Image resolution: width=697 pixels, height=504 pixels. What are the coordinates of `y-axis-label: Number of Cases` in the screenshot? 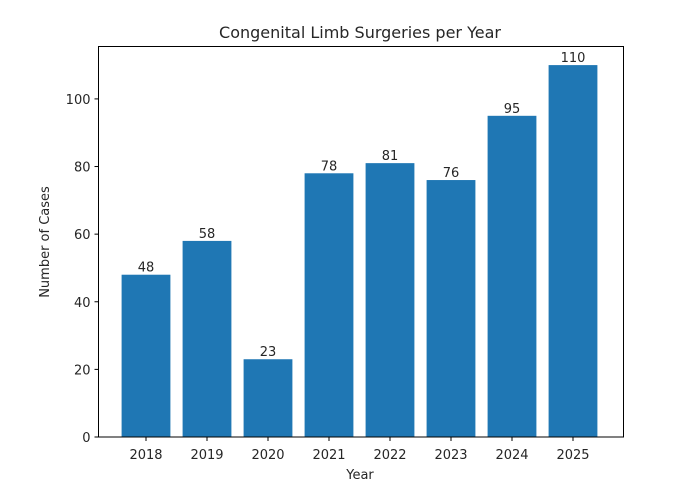 It's located at (45, 242).